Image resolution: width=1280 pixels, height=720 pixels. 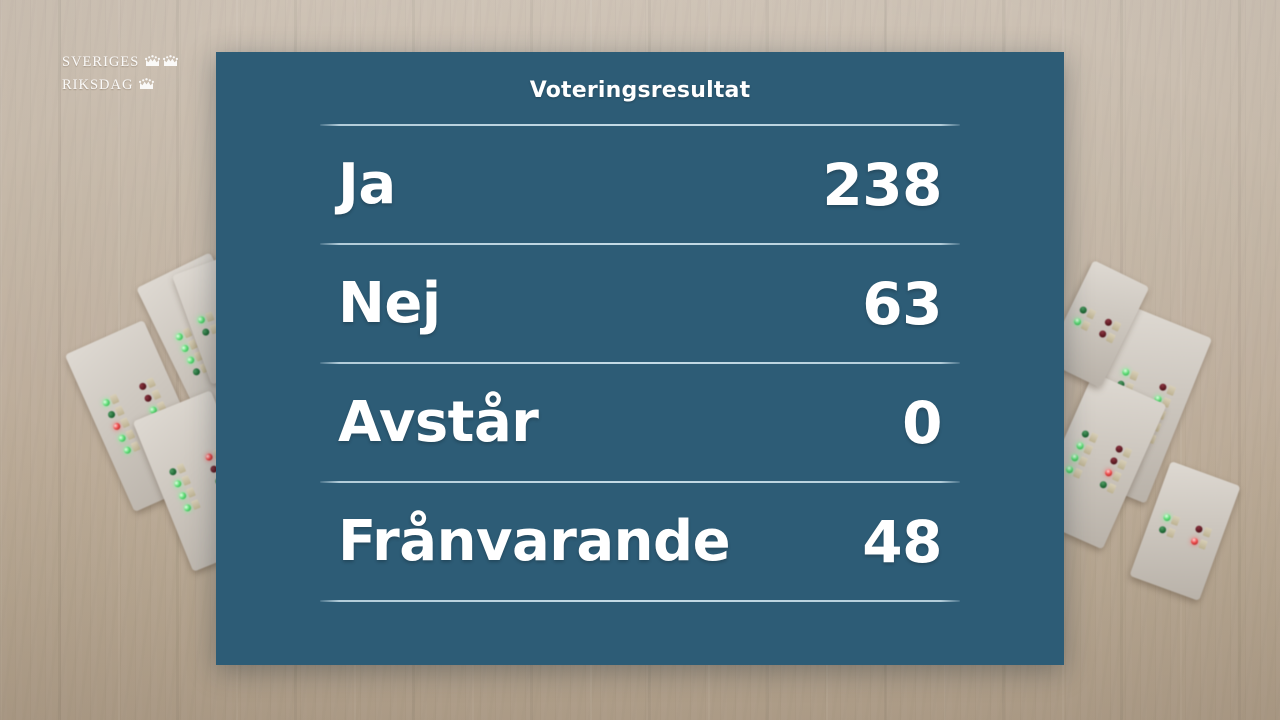 I want to click on page-title: Voteringsresultat, so click(x=640, y=90).